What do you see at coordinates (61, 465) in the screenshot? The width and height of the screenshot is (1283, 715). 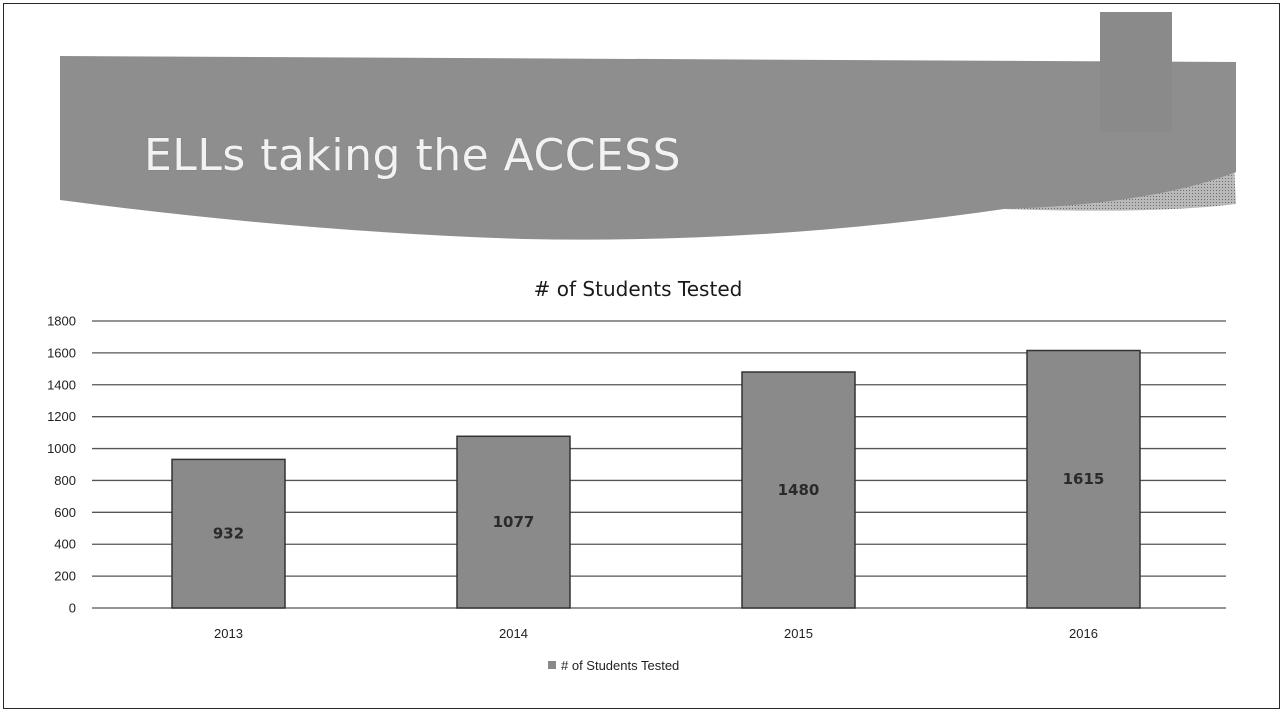 I see `y-axis-ticks: 0 200 400 600 800 1000 1200 1400 1600 1800` at bounding box center [61, 465].